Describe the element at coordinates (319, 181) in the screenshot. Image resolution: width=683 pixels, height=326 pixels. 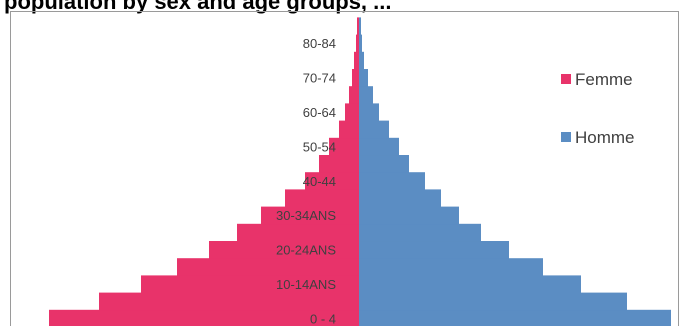
I see `category-label-40-44: 40-44` at that location.